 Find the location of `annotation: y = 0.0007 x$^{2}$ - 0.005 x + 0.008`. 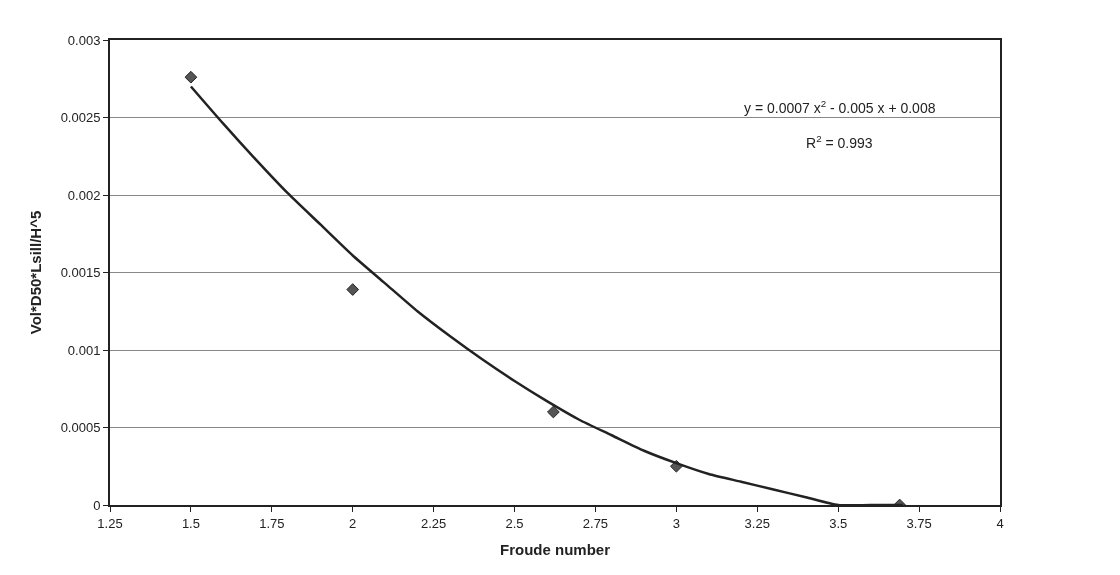

annotation: y = 0.0007 x$^{2}$ - 0.005 x + 0.008 is located at coordinates (840, 107).